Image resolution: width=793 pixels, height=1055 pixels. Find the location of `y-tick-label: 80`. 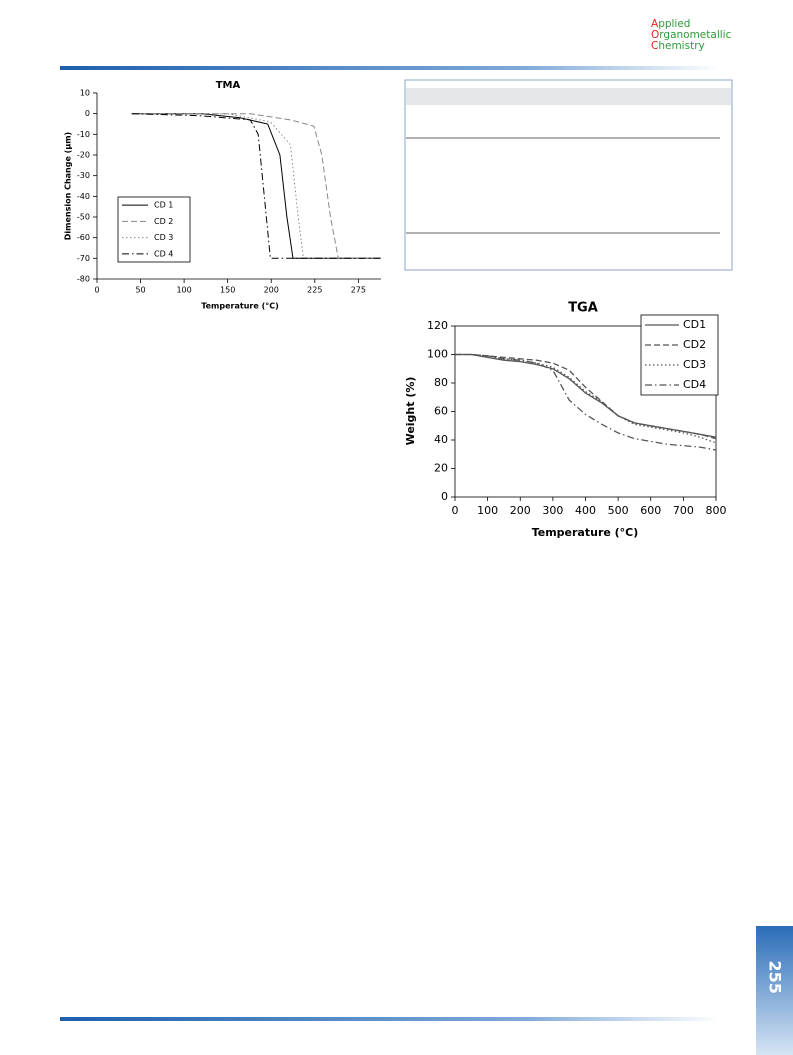

y-tick-label: 80 is located at coordinates (441, 382).